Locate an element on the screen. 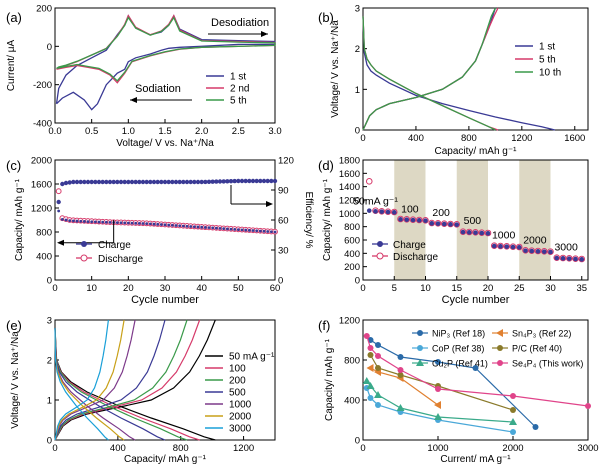  legend-item-label: 50 mA g⁻¹ is located at coordinates (252, 357).